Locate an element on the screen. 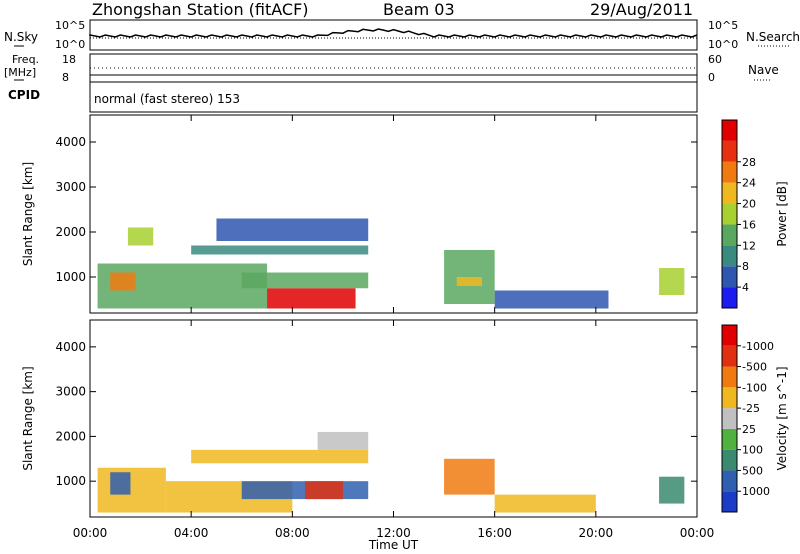  nsky-label: N.Sky is located at coordinates (21, 37).